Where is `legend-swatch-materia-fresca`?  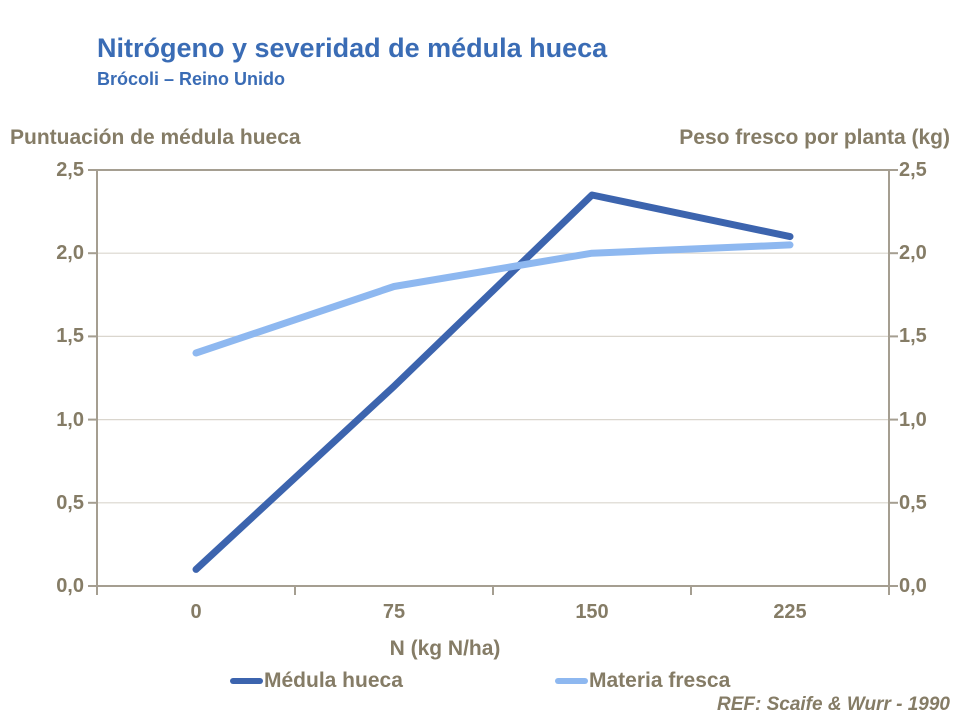 legend-swatch-materia-fresca is located at coordinates (571, 681).